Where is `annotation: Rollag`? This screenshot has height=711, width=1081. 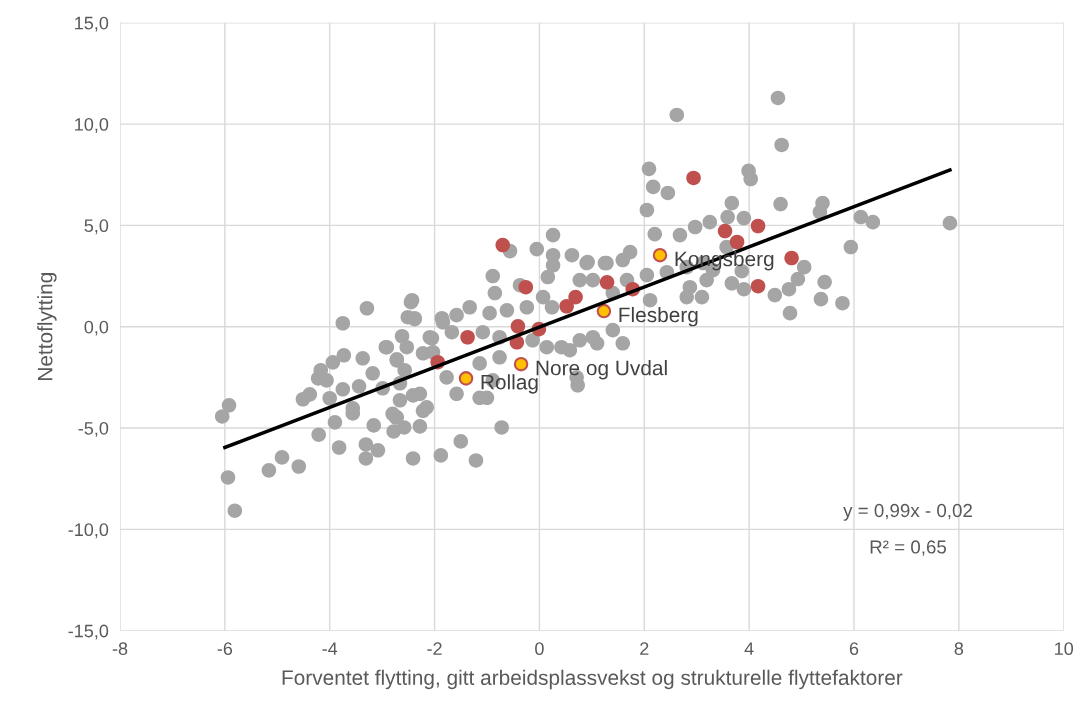 annotation: Rollag is located at coordinates (509, 384).